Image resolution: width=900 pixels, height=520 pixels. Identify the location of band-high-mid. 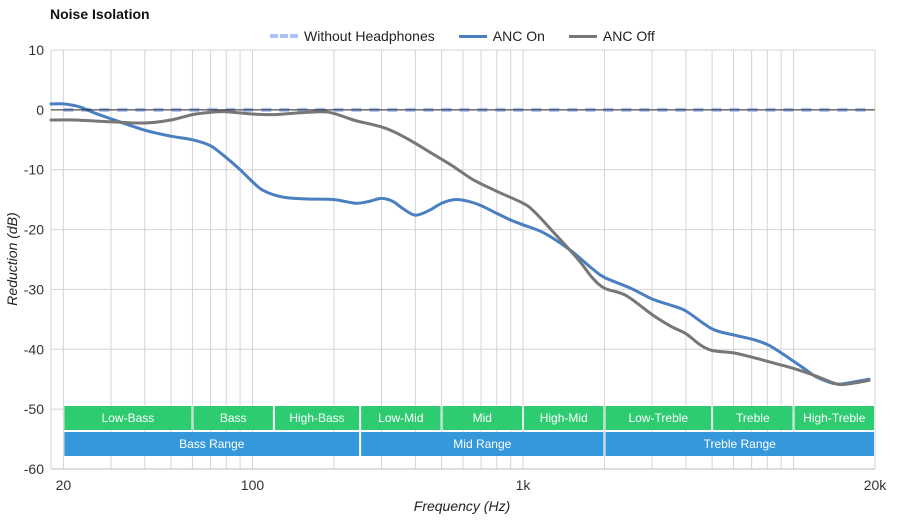
(564, 418).